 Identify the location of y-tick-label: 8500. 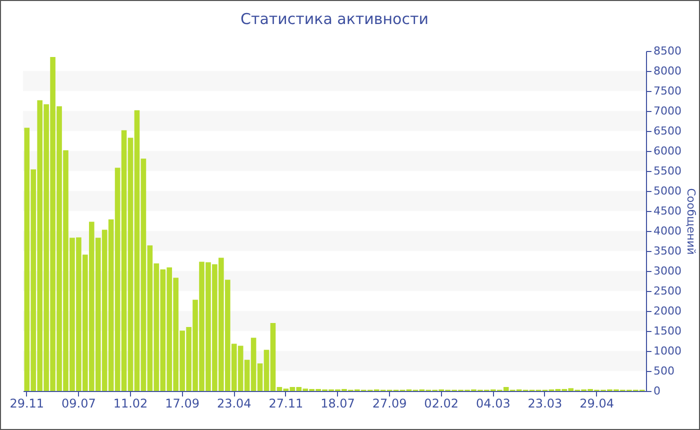
(668, 51).